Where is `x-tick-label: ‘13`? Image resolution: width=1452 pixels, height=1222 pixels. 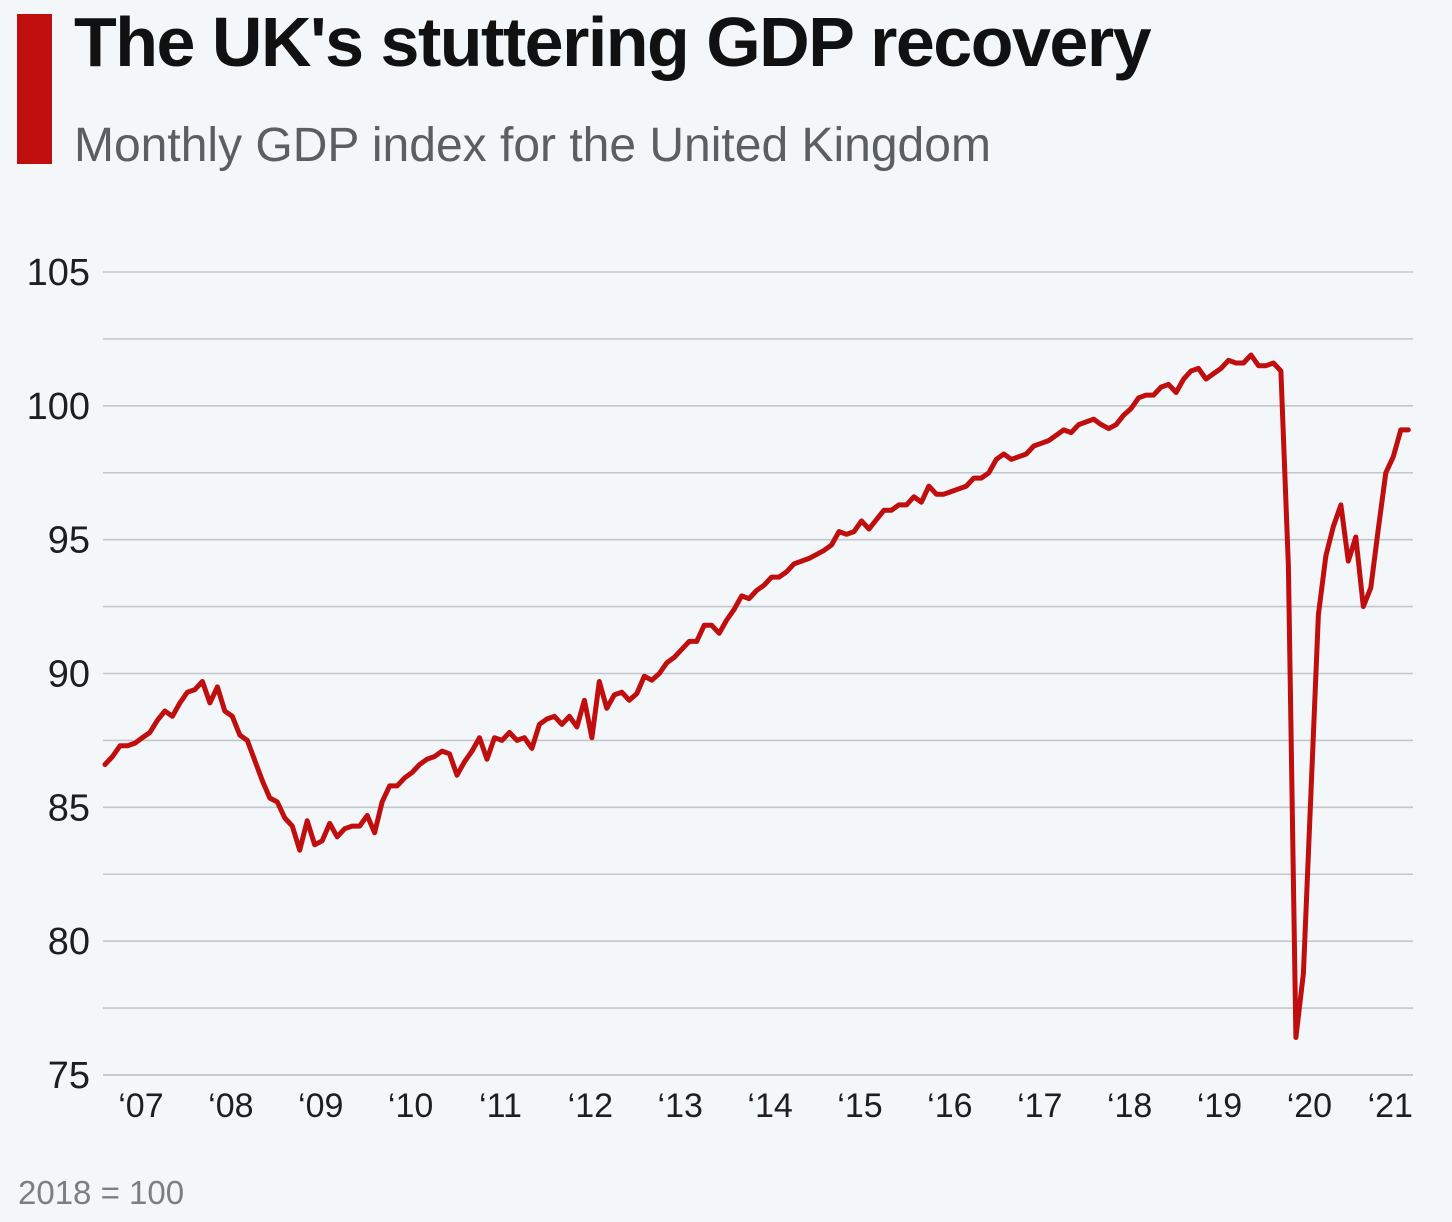
x-tick-label: ‘13 is located at coordinates (680, 1106).